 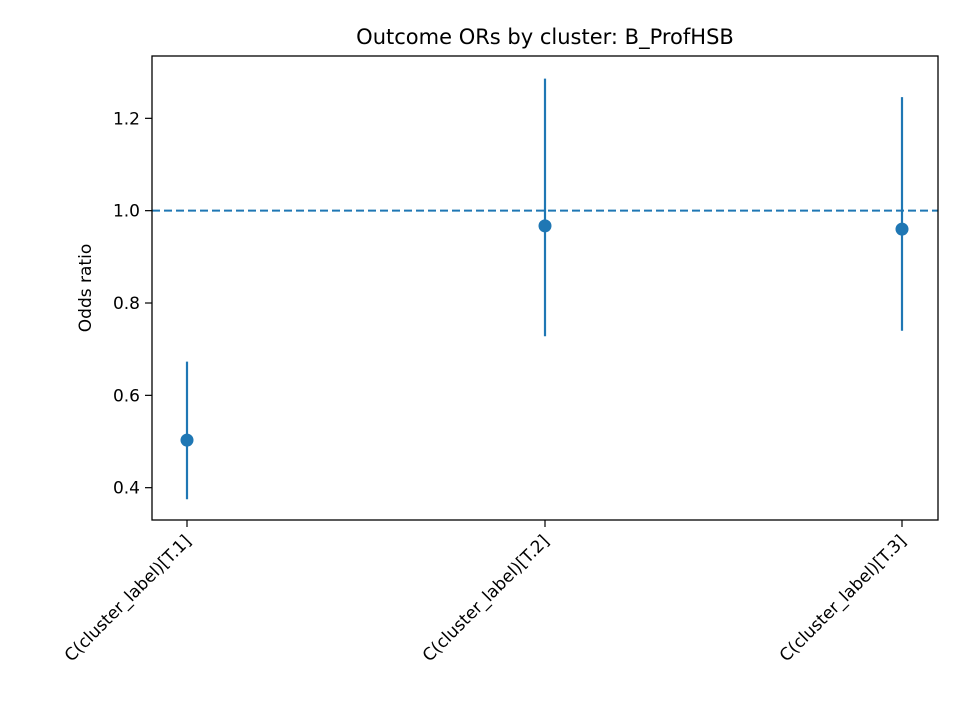 I want to click on y-tick-label-1: 0.6, so click(x=126, y=396).